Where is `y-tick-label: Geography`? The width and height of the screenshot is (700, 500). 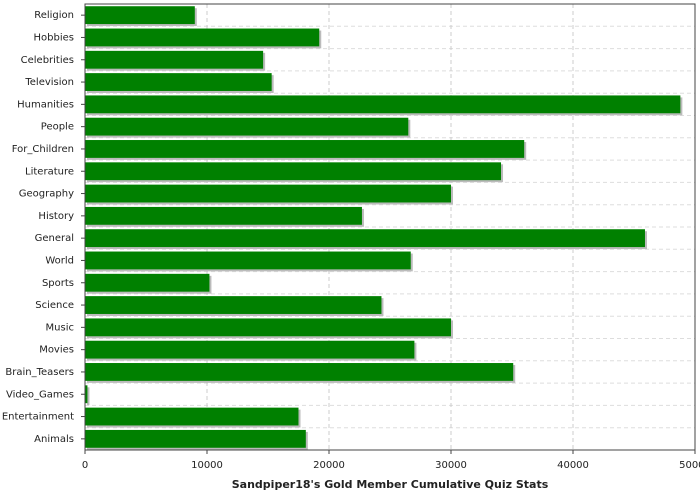 y-tick-label: Geography is located at coordinates (46, 194).